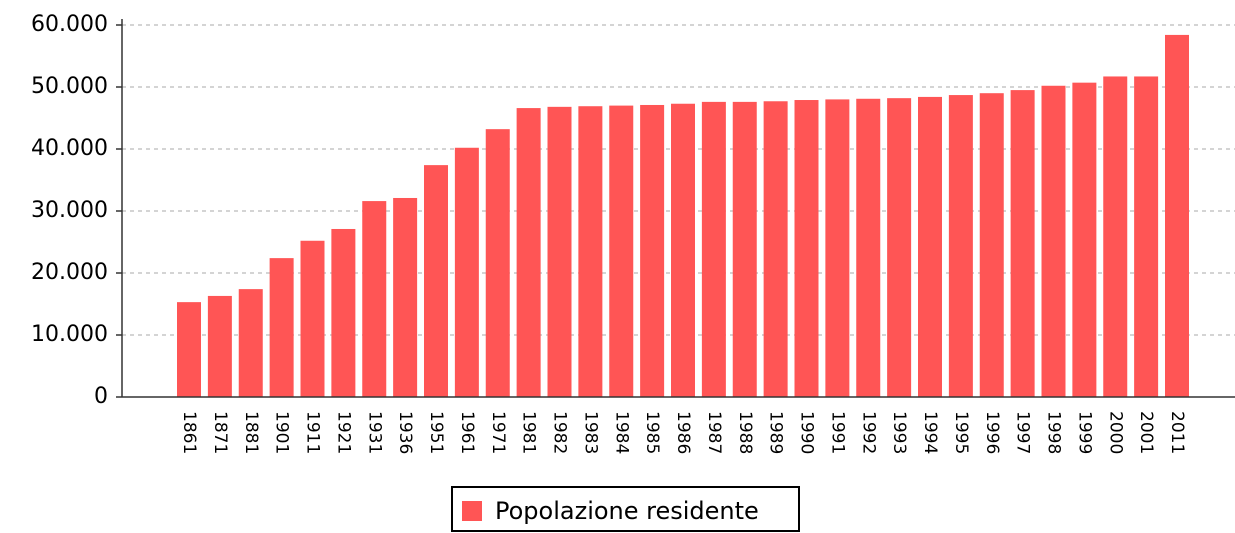 The image size is (1235, 533). What do you see at coordinates (1023, 432) in the screenshot?
I see `x-tick-label: 1997` at bounding box center [1023, 432].